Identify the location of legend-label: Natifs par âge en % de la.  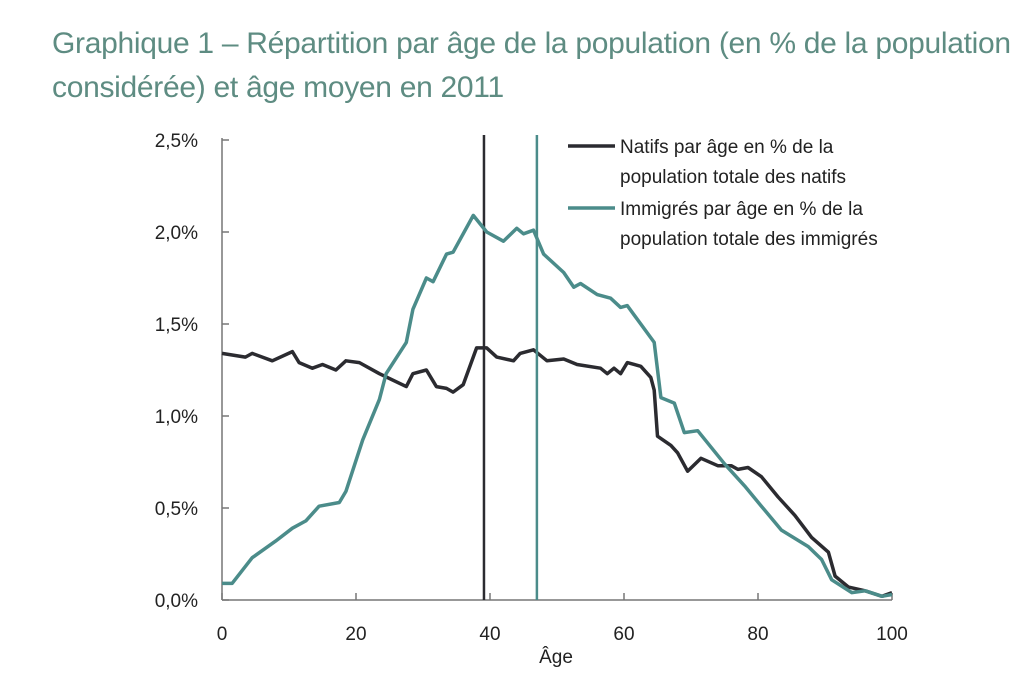
(727, 147).